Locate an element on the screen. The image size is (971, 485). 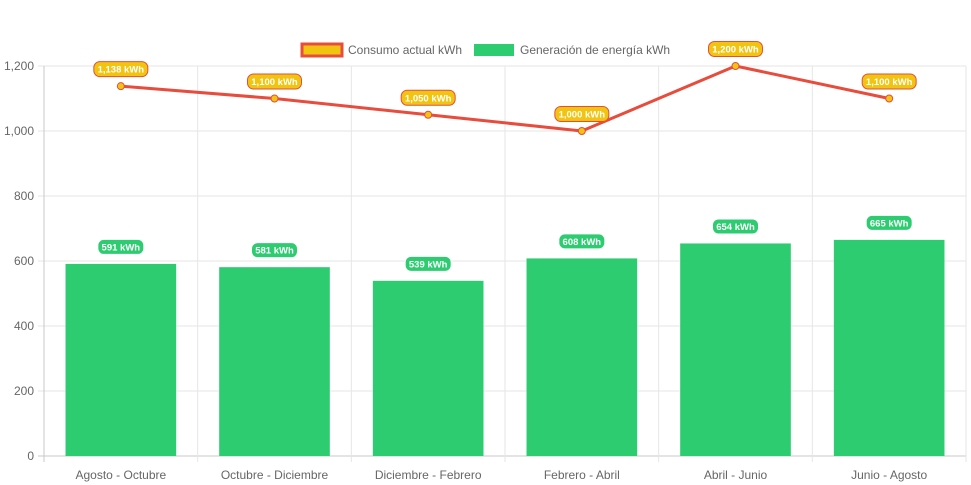
x-tick-label: Agosto - Octubre is located at coordinates (120, 475).